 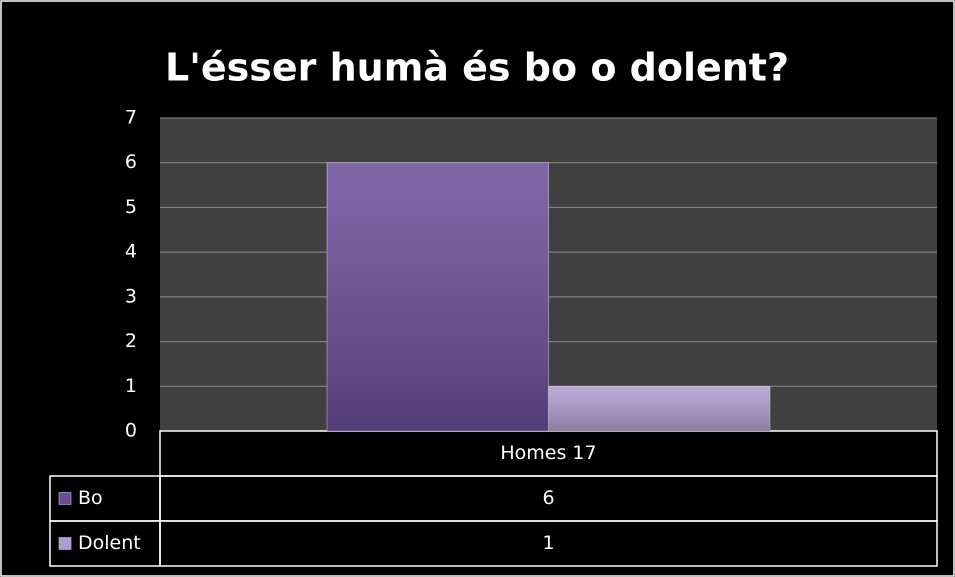 I want to click on table-cell, so click(x=548, y=543).